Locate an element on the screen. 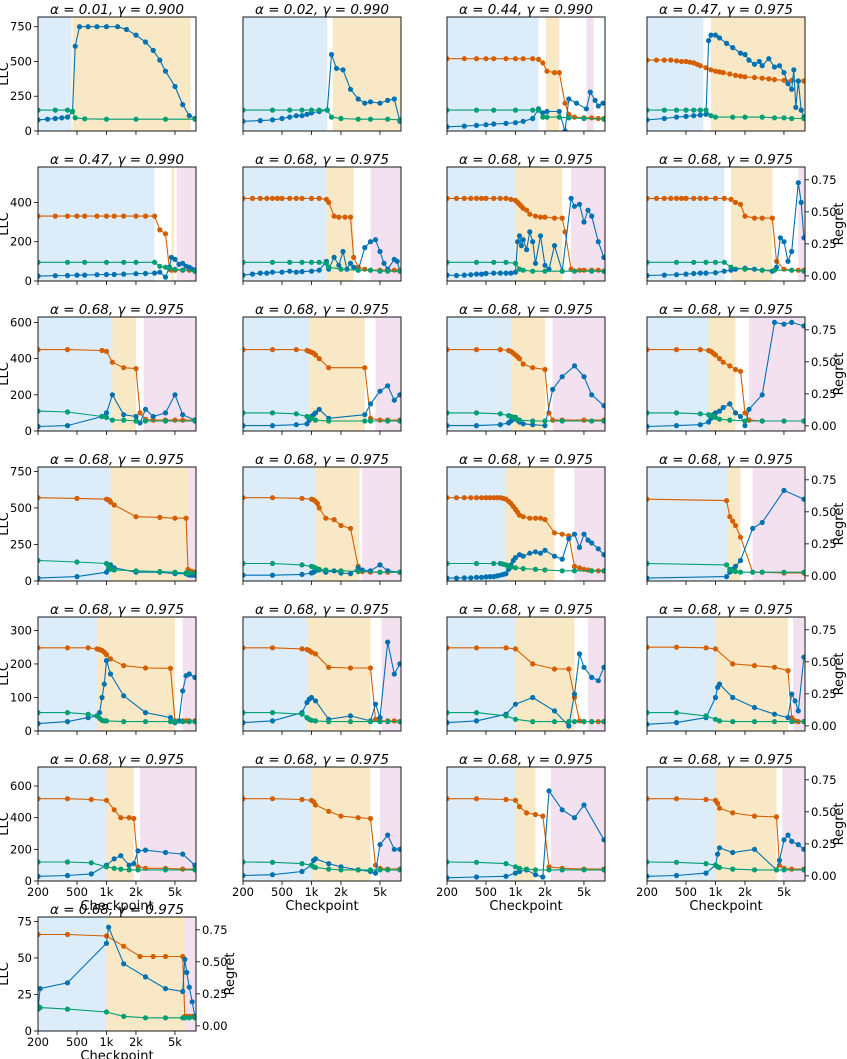 The image size is (847, 1059). x-tick-label: 500 is located at coordinates (486, 892).